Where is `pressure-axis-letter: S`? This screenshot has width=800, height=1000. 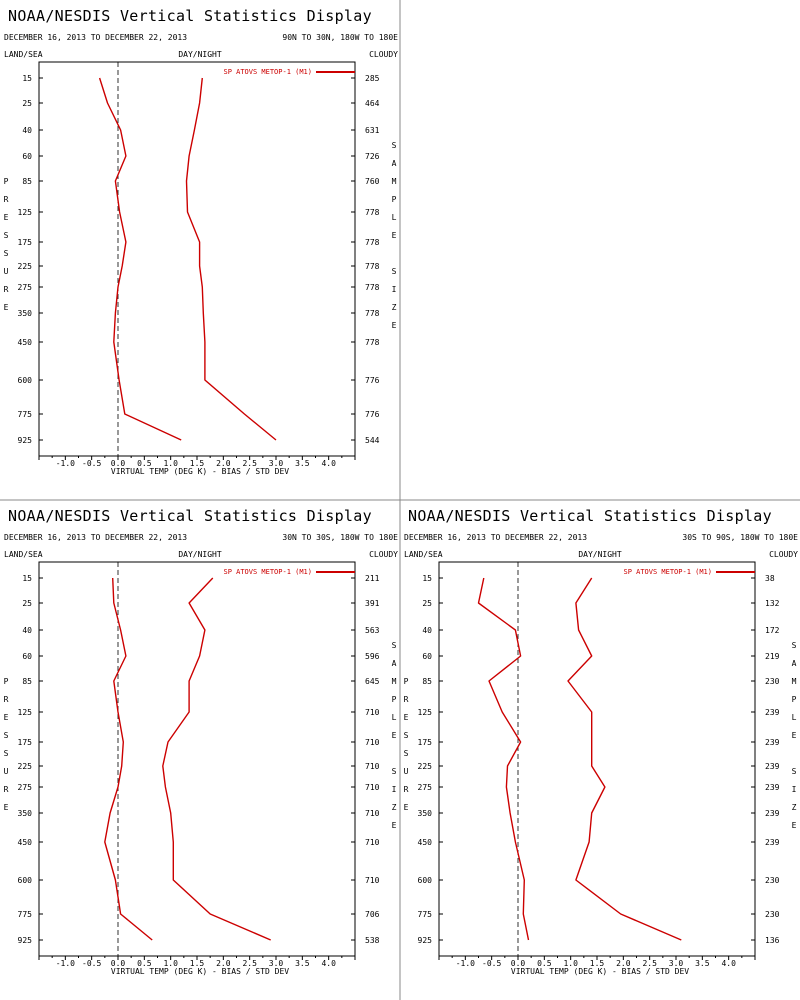 pressure-axis-letter: S is located at coordinates (6, 735).